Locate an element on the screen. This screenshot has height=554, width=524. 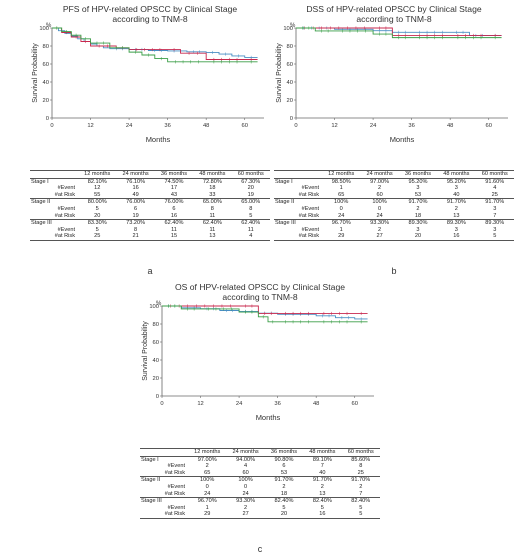
table-cell: 93.30% is located at coordinates (245, 501).